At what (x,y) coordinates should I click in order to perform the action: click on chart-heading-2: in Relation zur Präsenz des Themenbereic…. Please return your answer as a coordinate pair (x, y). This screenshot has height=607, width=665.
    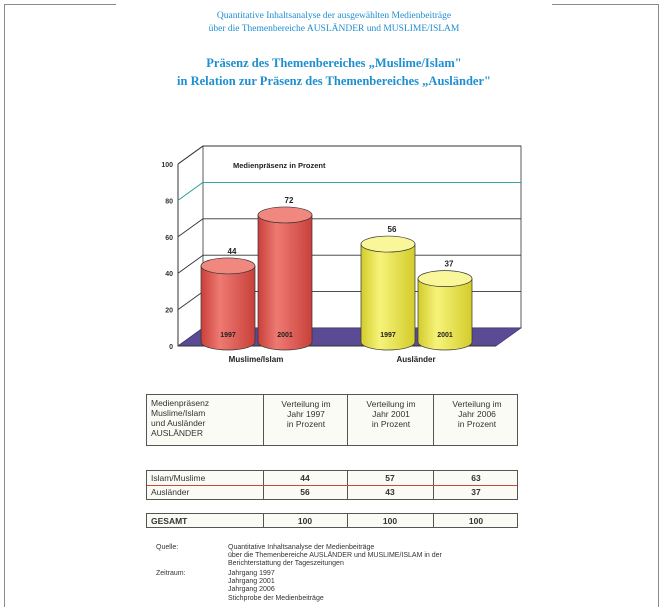
    Looking at the image, I should click on (334, 81).